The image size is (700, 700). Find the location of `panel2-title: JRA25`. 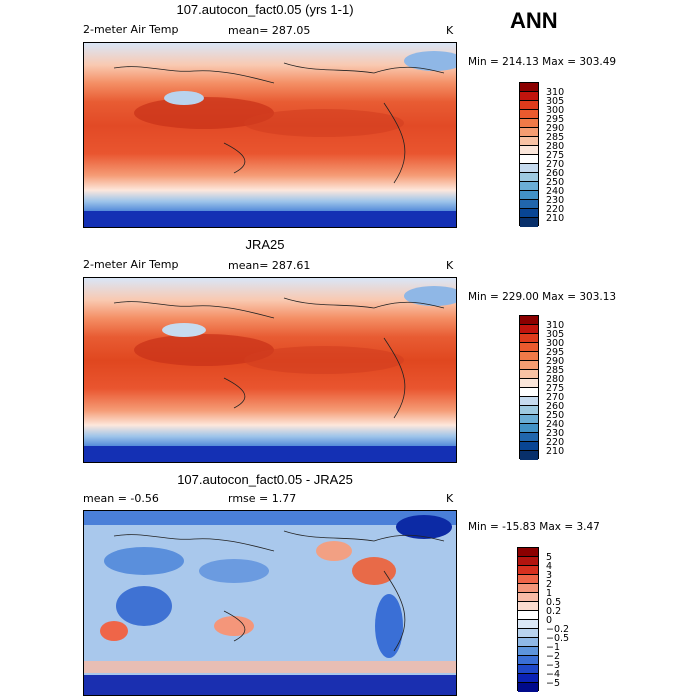

panel2-title: JRA25 is located at coordinates (265, 244).